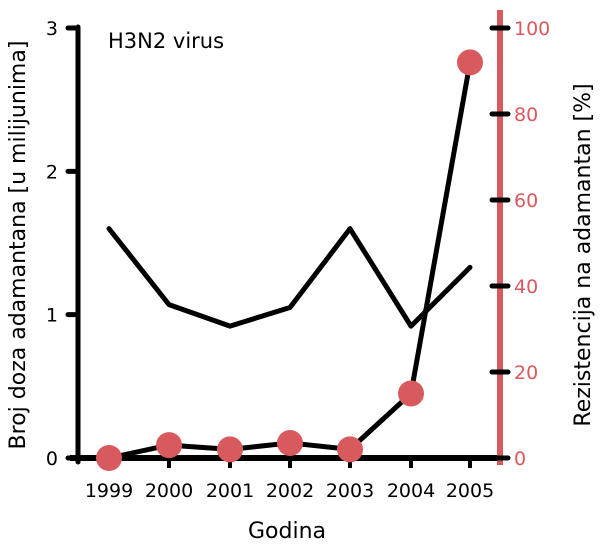 The image size is (601, 551). Describe the element at coordinates (532, 29) in the screenshot. I see `right-tick-label: 100` at that location.